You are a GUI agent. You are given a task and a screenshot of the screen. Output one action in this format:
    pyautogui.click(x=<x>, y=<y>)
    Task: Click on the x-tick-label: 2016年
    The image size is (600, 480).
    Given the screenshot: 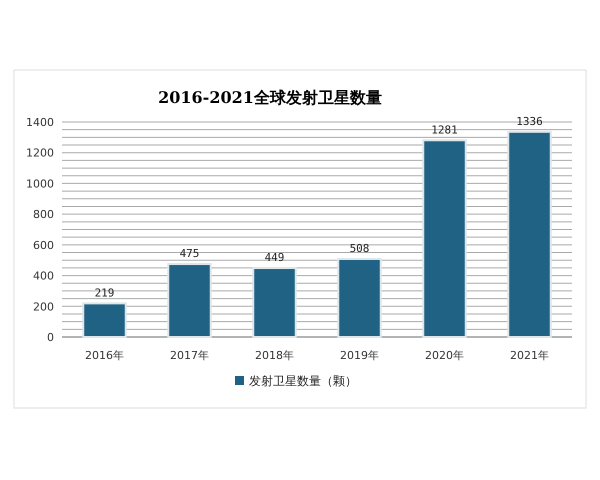 What is the action you would take?
    pyautogui.click(x=104, y=355)
    